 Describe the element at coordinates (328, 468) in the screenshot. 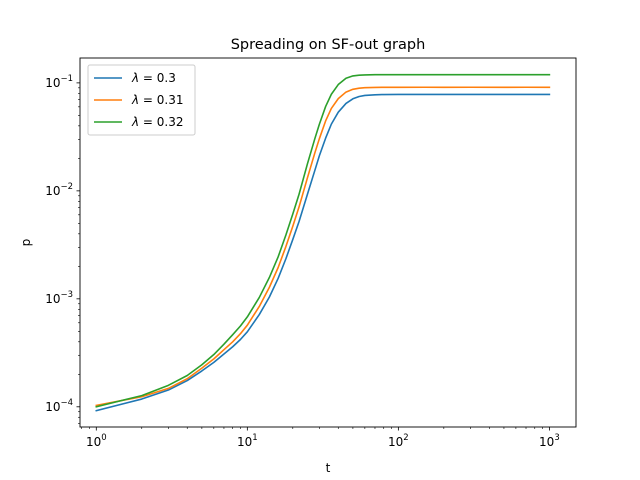

I see `x-axis-label: t` at that location.